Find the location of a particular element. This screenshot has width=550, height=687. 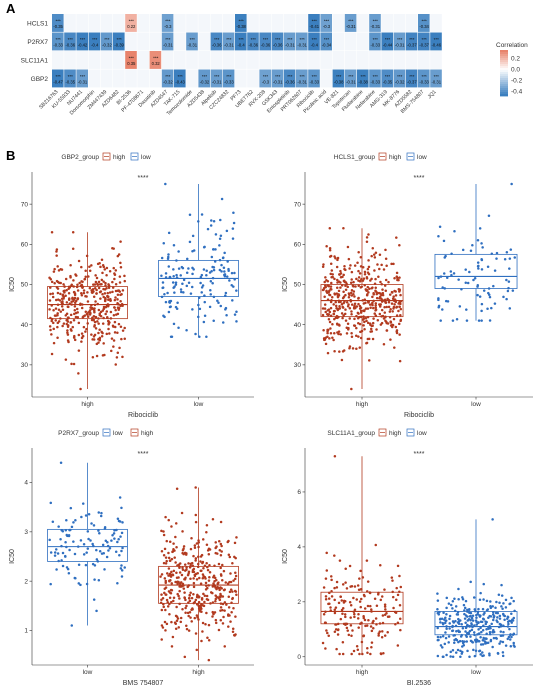

panel-b-label: B is located at coordinates (10, 155).